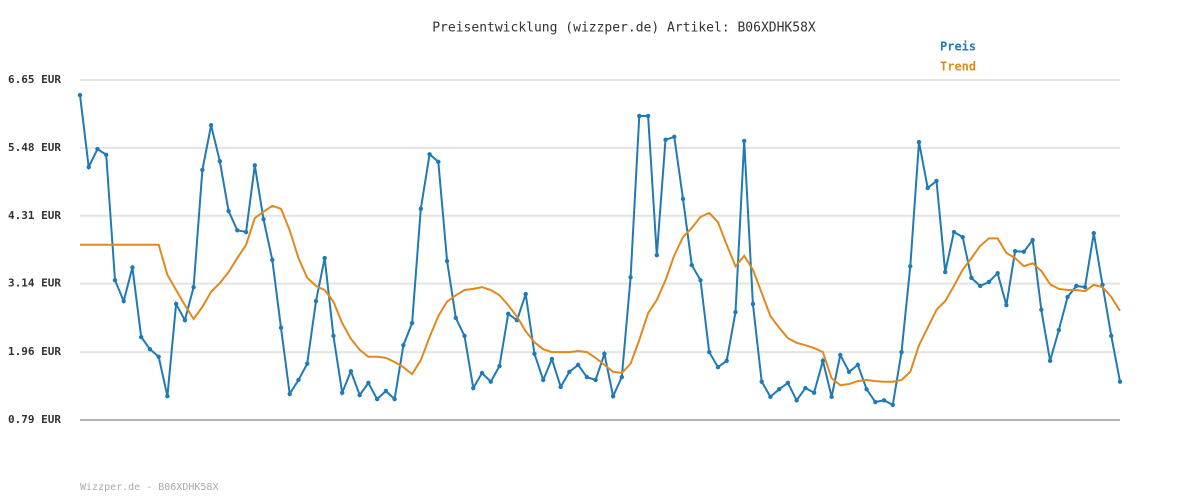  I want to click on y-tick-label: 3.14 EUR, so click(34, 283).